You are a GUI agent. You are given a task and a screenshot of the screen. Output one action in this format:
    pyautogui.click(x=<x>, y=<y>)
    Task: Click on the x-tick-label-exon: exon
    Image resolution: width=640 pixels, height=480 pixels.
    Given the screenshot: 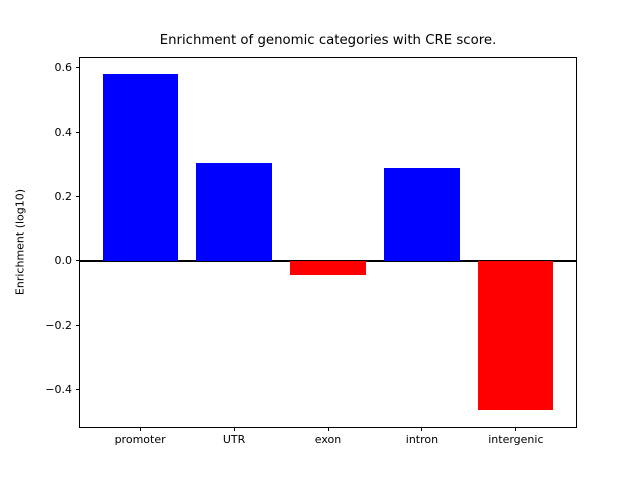 What is the action you would take?
    pyautogui.click(x=328, y=439)
    